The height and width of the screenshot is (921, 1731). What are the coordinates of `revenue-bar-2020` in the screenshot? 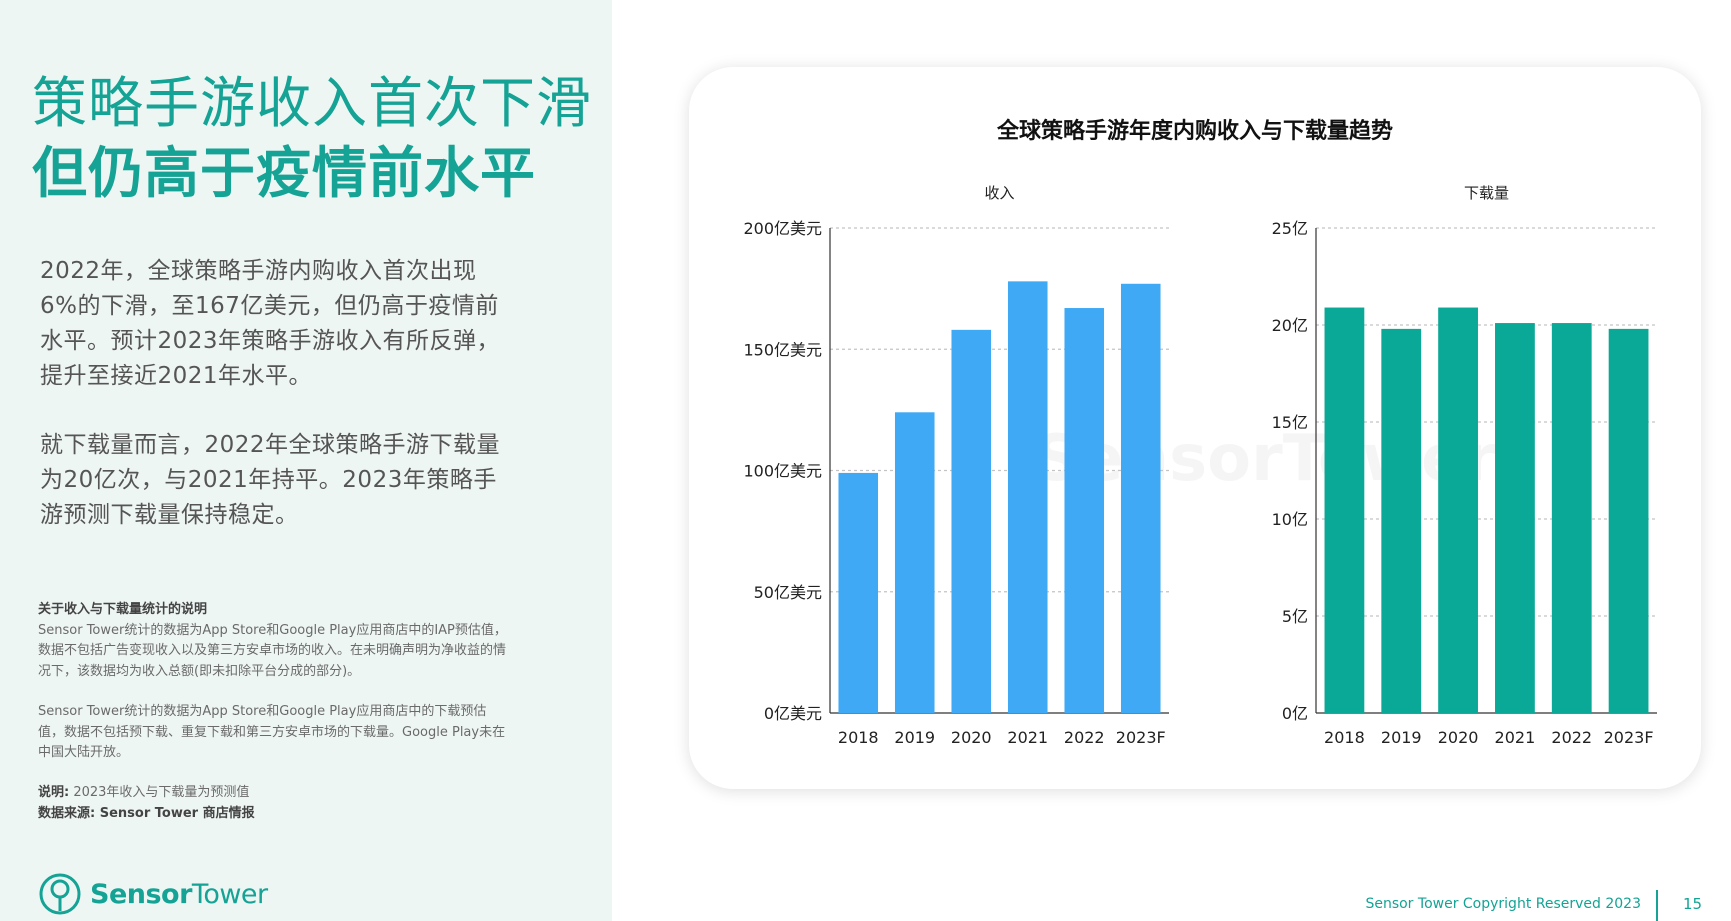 It's located at (971, 521).